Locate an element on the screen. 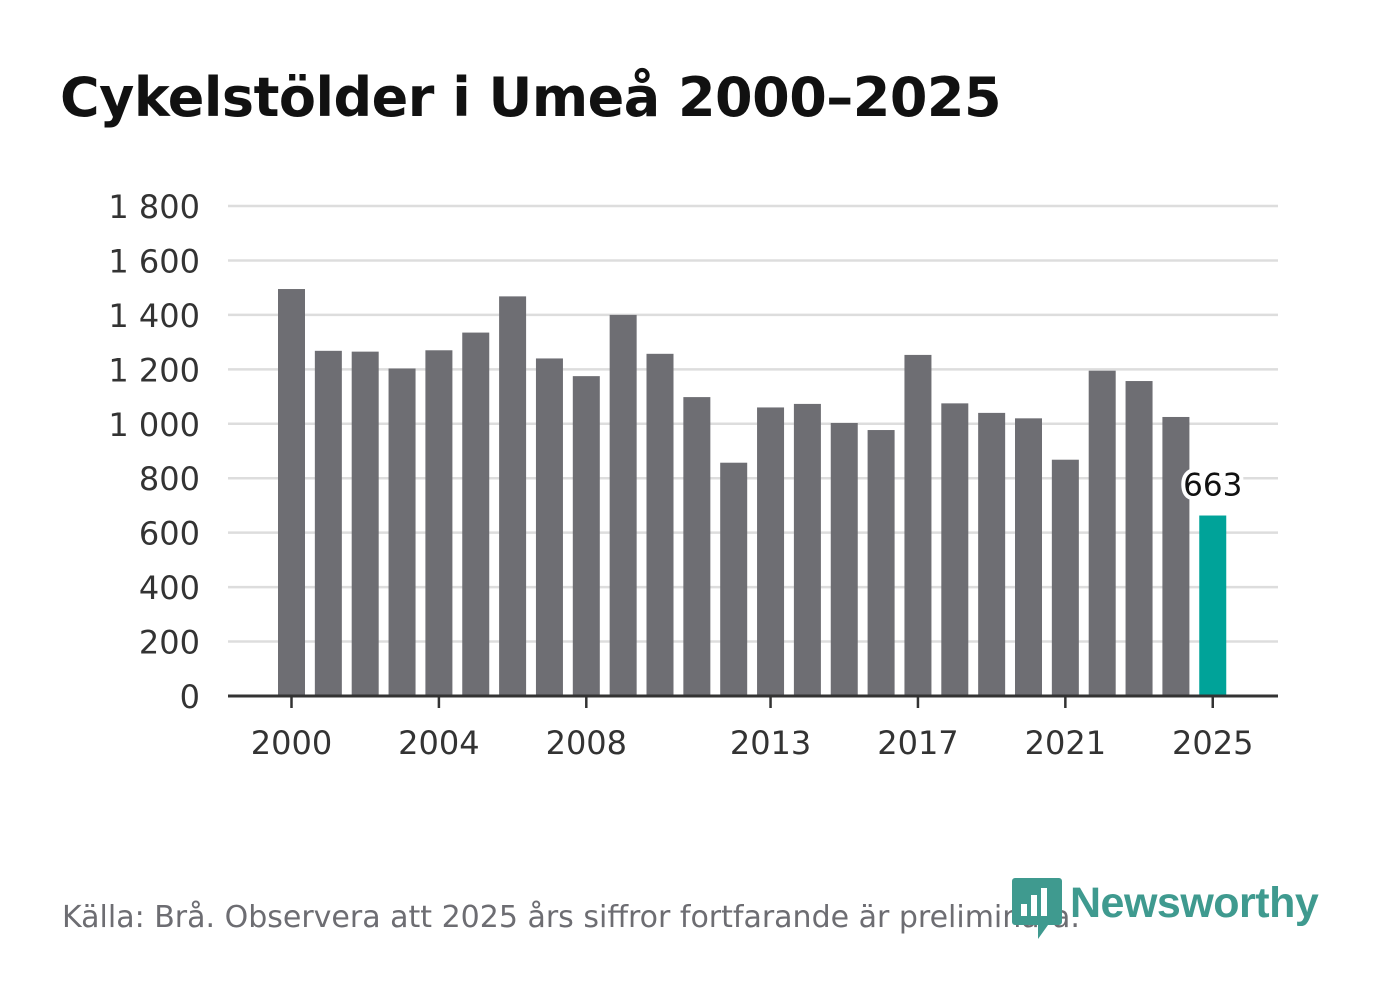 This screenshot has height=999, width=1382. bar-2008 is located at coordinates (586, 536).